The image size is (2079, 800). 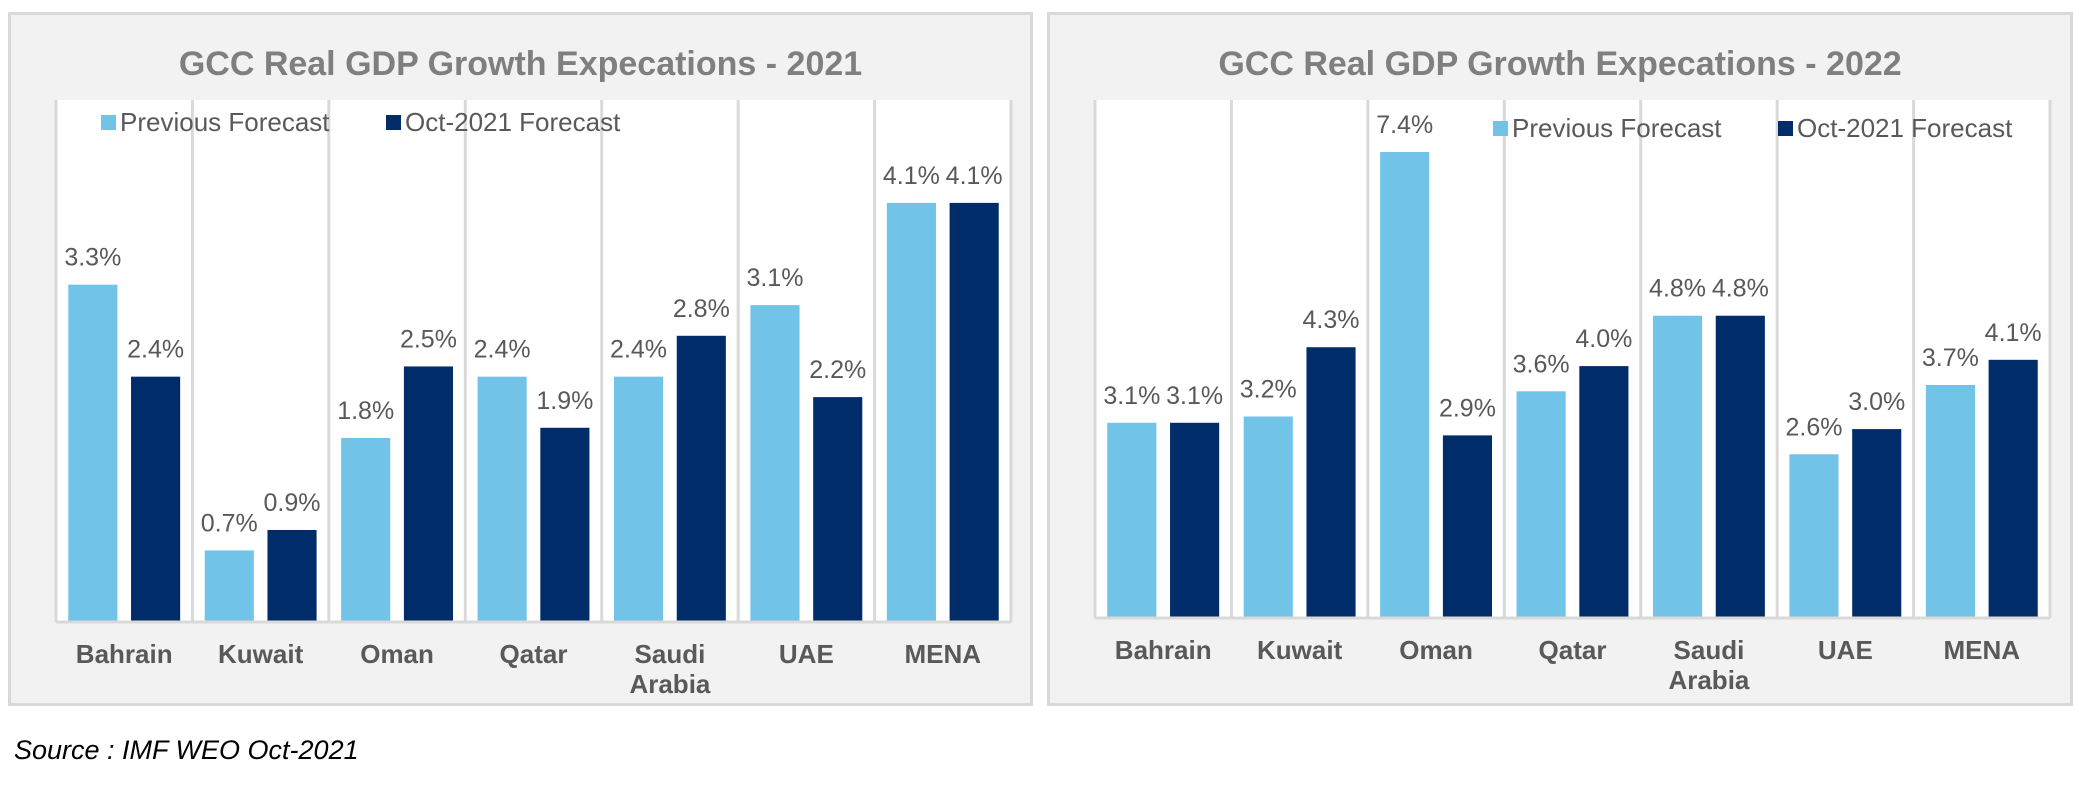 What do you see at coordinates (1268, 389) in the screenshot?
I see `data-label: 3.2%` at bounding box center [1268, 389].